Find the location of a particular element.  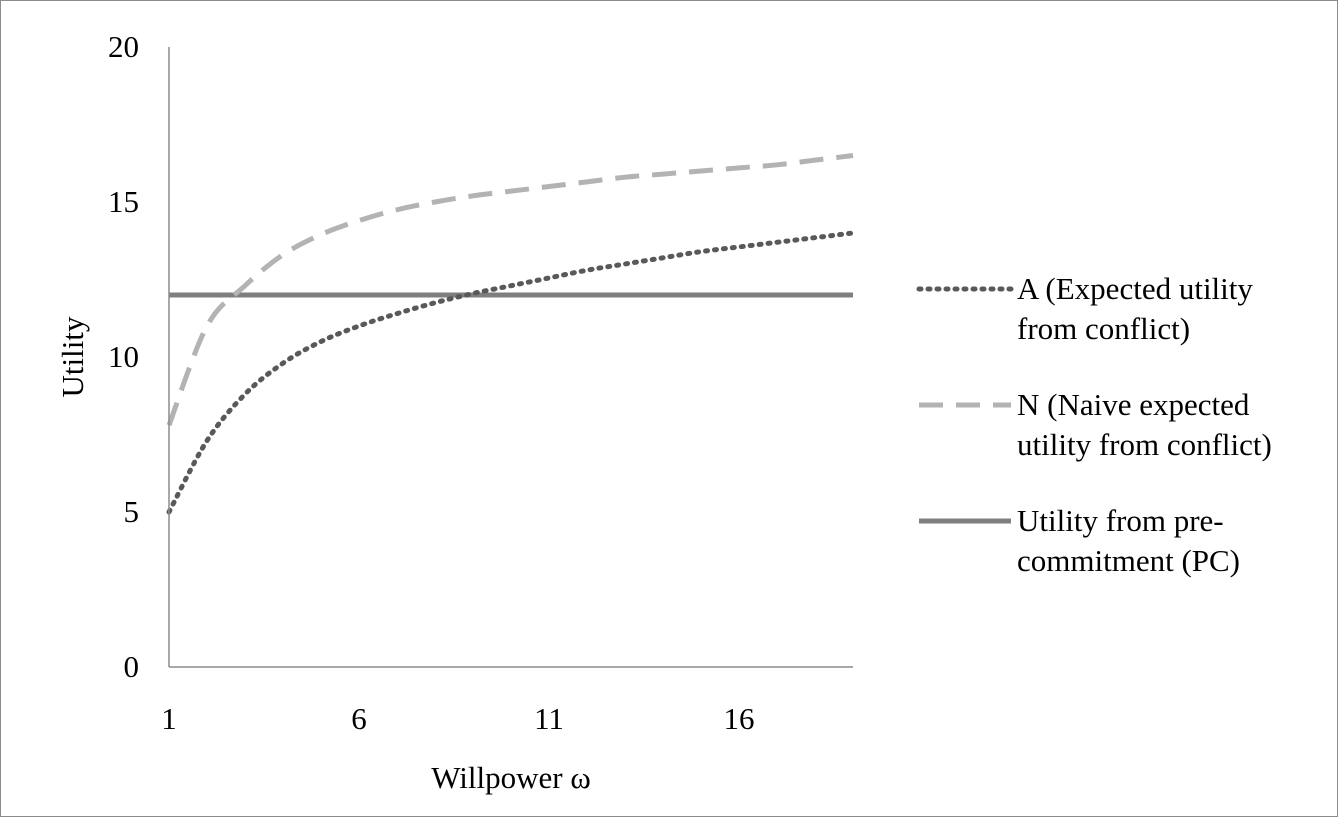

y-tick-label: 10 is located at coordinates (123, 356).